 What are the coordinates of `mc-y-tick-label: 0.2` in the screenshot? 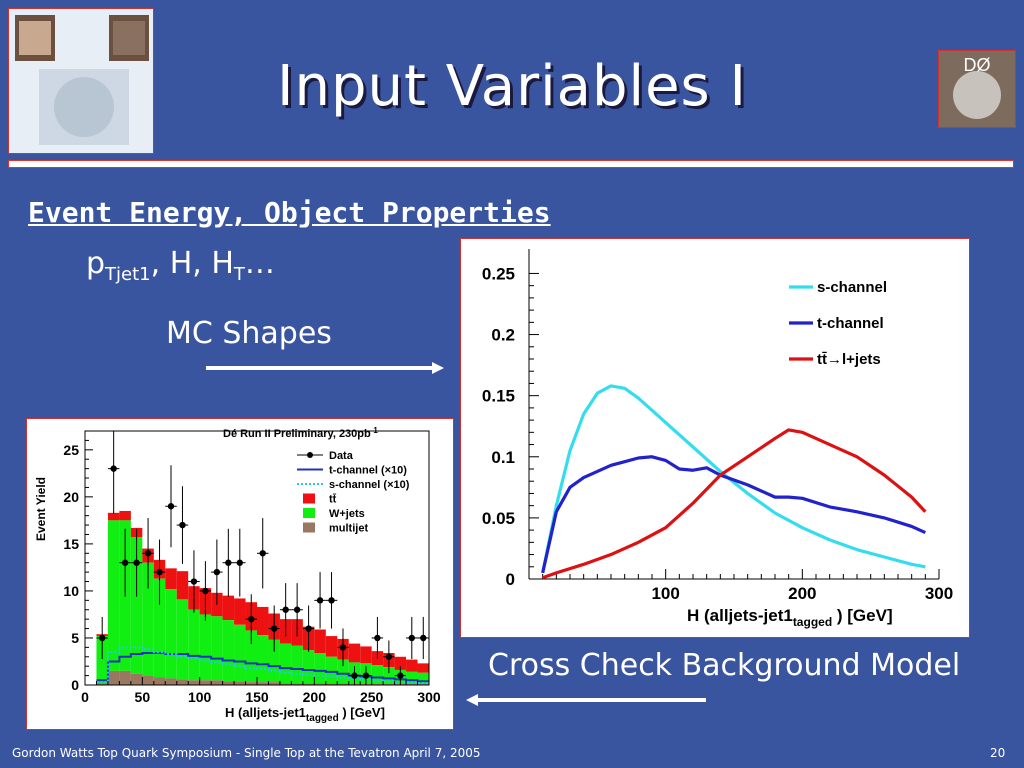 It's located at (503, 335).